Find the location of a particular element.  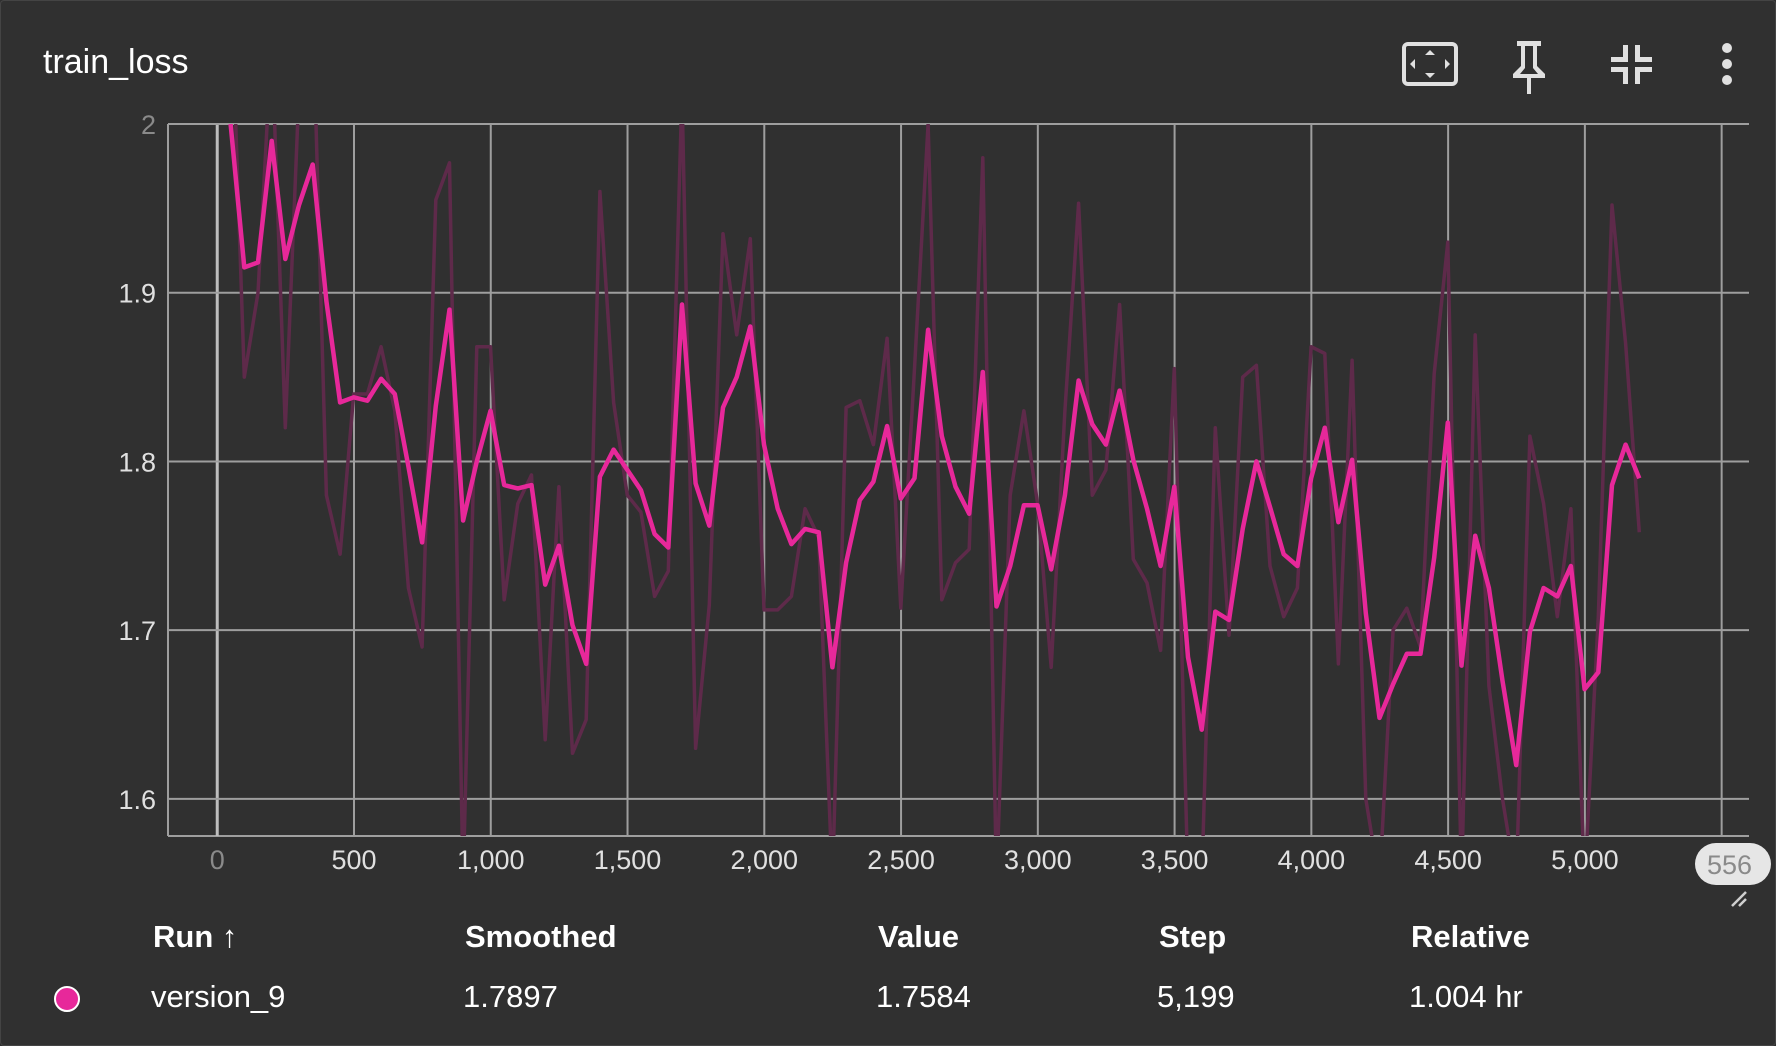

x-tick-label: 3,000 is located at coordinates (1038, 860).